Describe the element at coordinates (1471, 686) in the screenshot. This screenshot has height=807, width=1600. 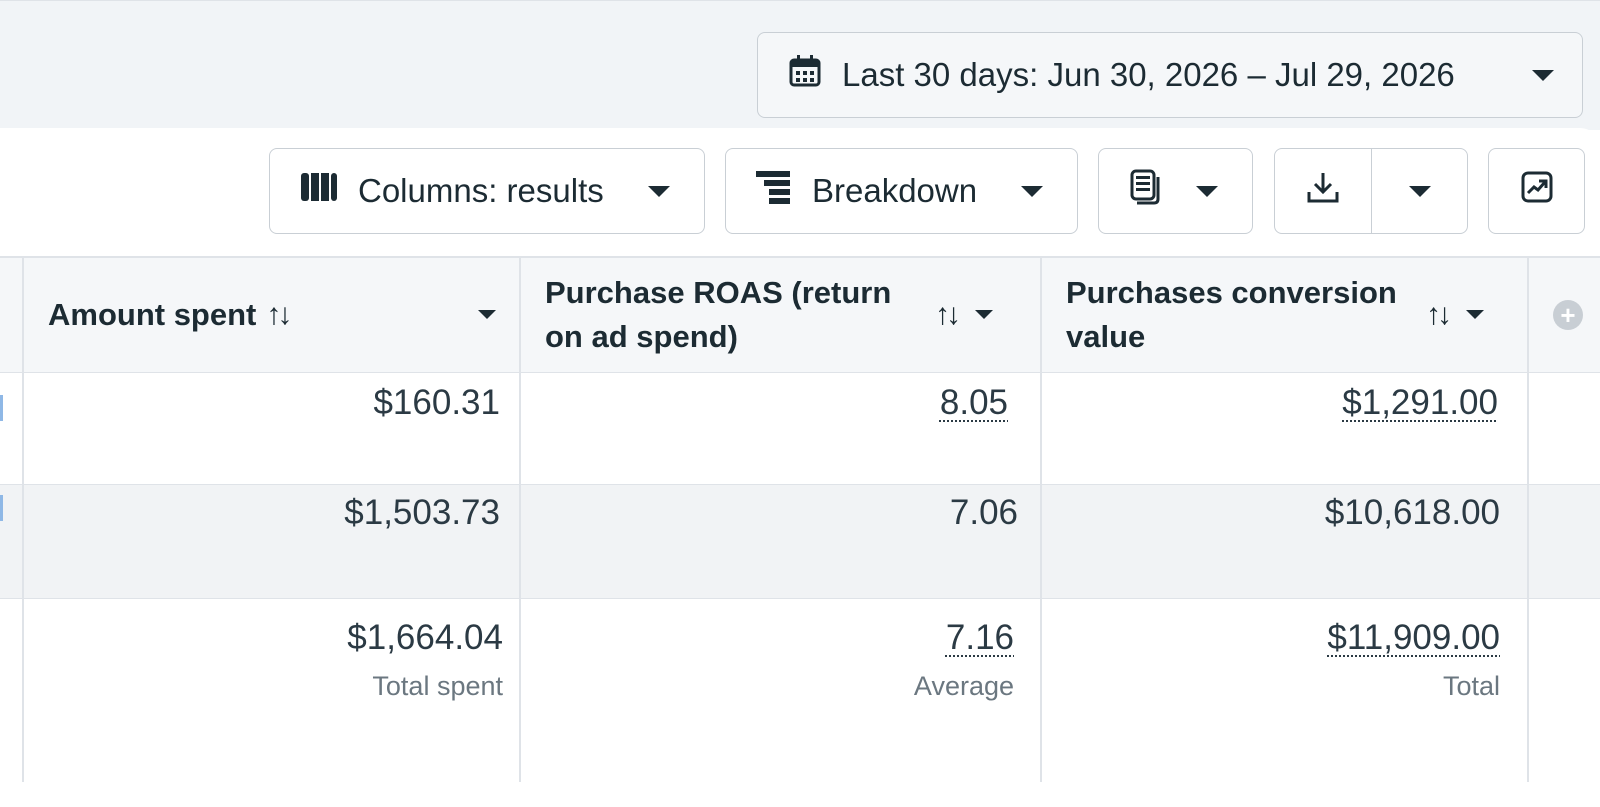
I see `total-purchases-conversion-value-label: Total` at that location.